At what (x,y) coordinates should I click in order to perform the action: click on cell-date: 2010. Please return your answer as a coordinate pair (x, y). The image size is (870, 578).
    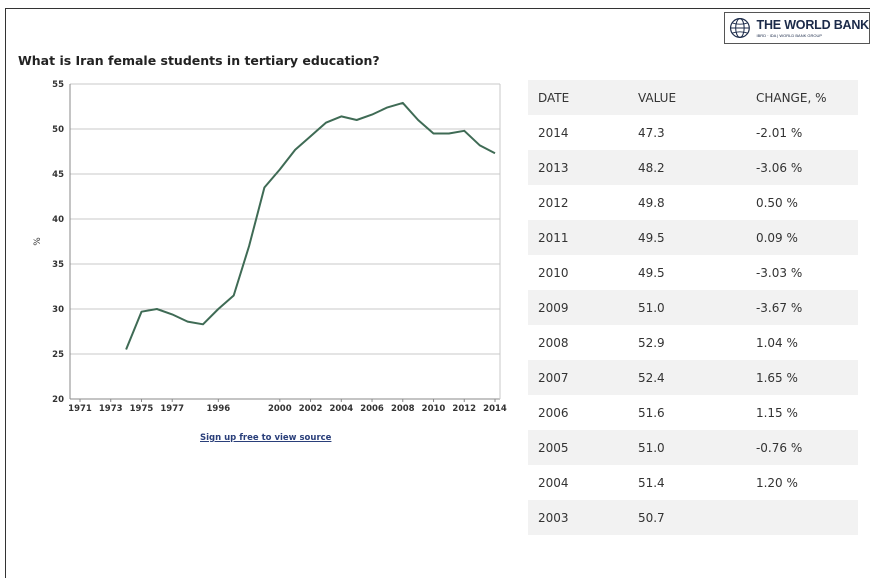
    Looking at the image, I should click on (553, 272).